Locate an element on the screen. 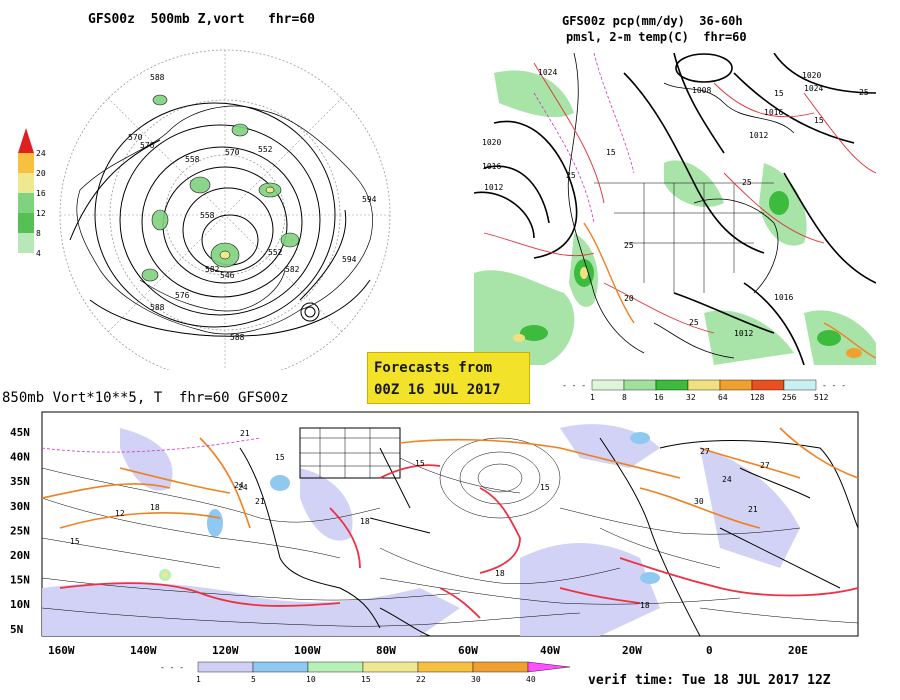 The width and height of the screenshot is (900, 700). longitude-label: 80W is located at coordinates (386, 650).